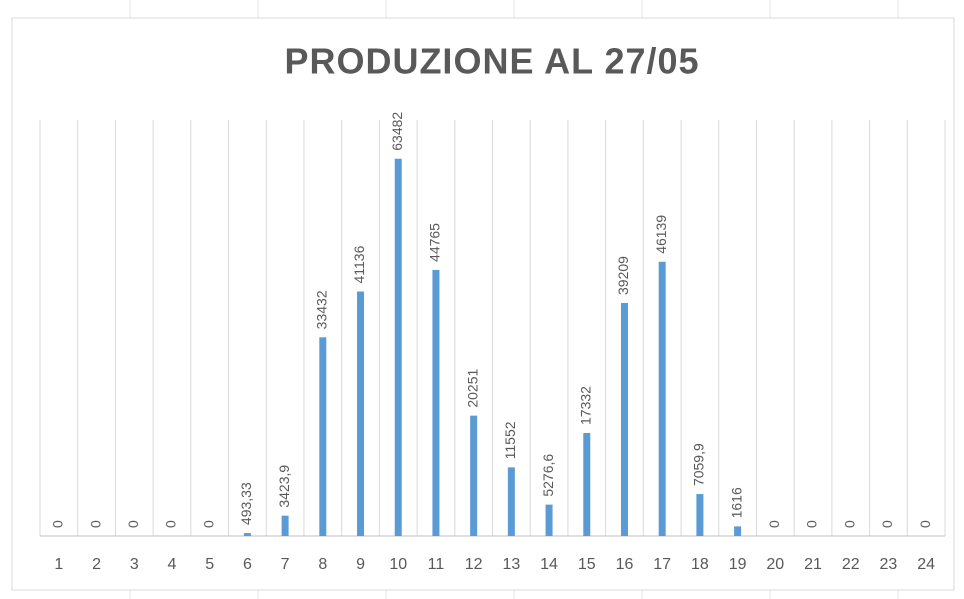 The image size is (964, 599). Describe the element at coordinates (322, 564) in the screenshot. I see `x-tick-label: 8` at that location.